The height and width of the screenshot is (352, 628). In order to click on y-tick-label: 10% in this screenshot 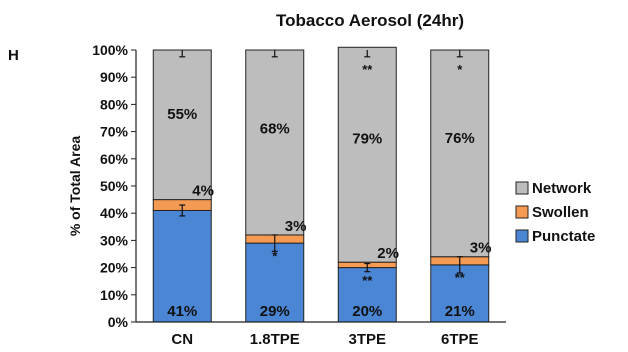, I will do `click(114, 295)`.